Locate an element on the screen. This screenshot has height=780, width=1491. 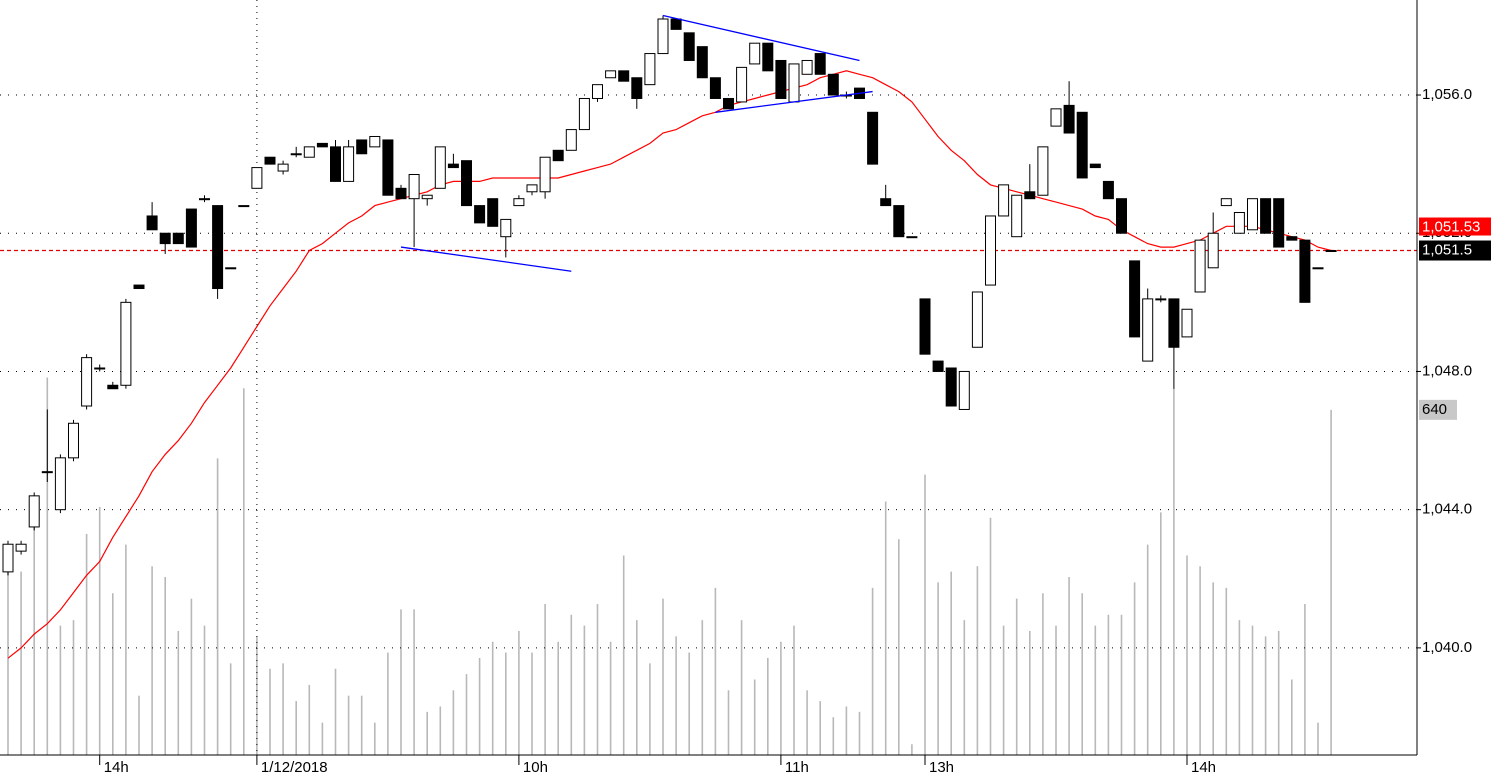
last-price-box is located at coordinates (1455, 250).